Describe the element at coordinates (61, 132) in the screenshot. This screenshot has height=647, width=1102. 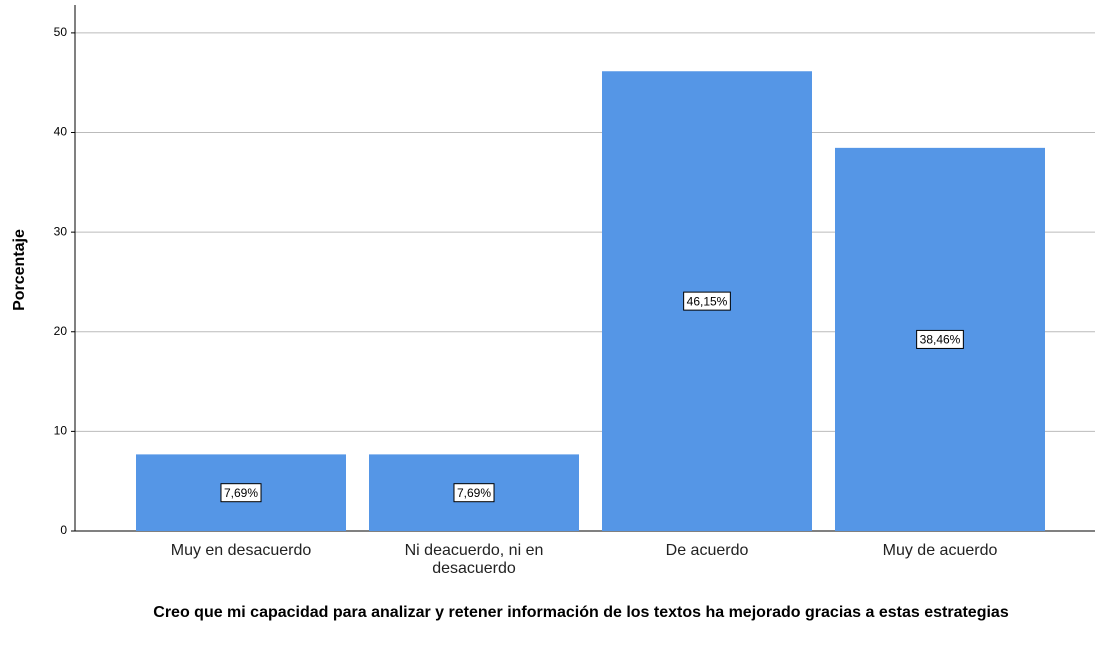
I see `y-tick-label: 40` at that location.